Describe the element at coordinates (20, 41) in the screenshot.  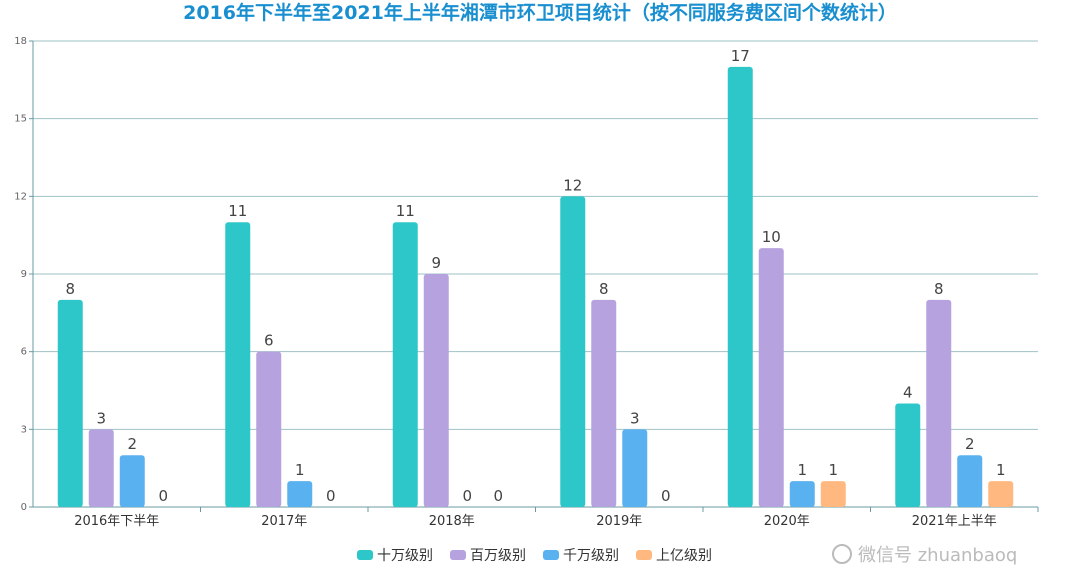
I see `y-tick-label: 18` at that location.